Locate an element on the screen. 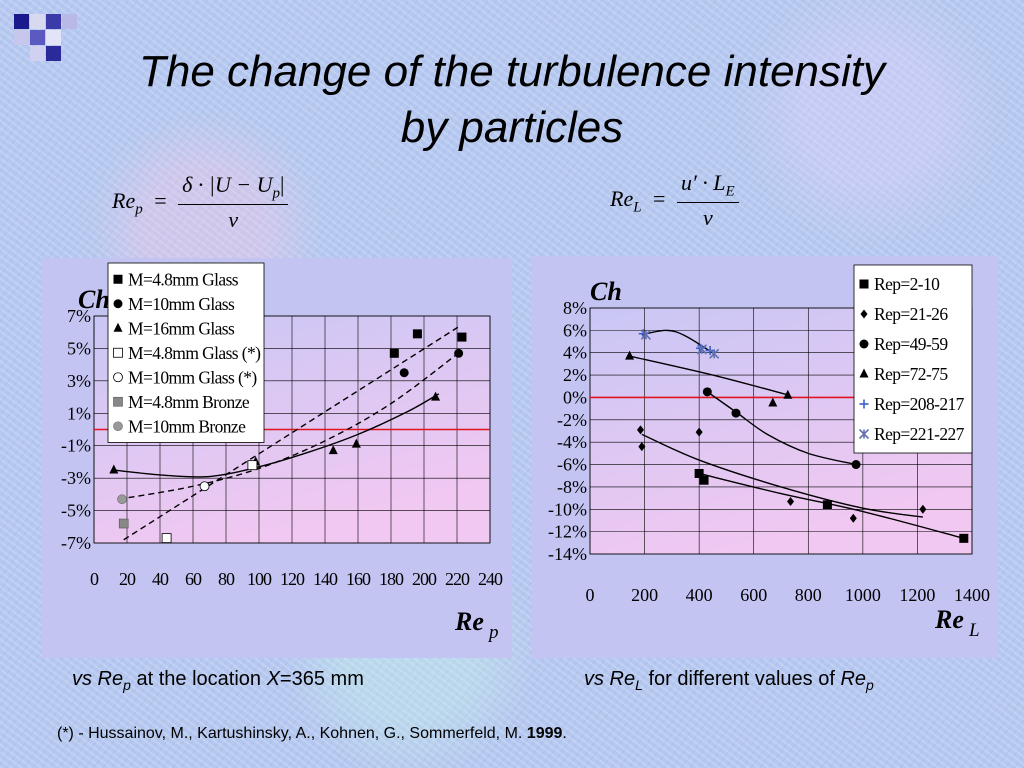  footnote-year: 1999 is located at coordinates (544, 733).